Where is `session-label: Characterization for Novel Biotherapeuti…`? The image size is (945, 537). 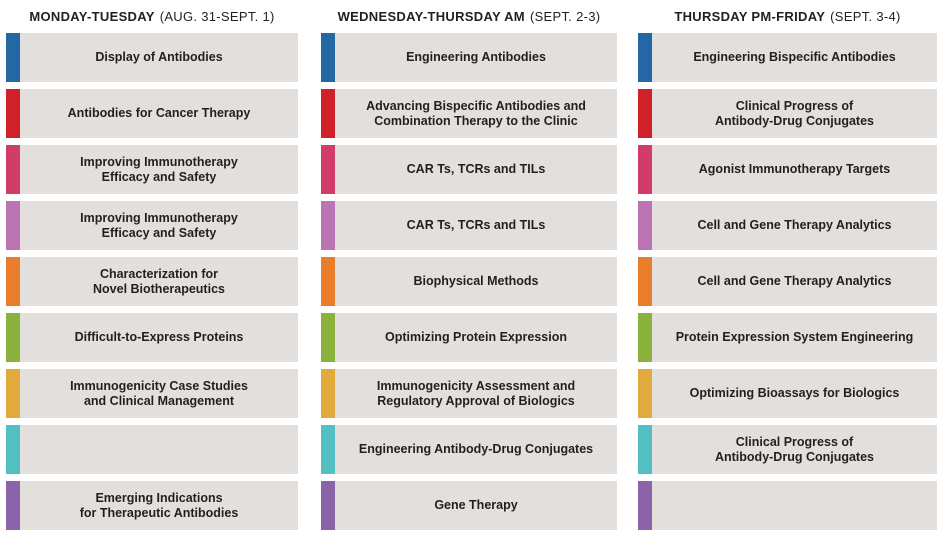 session-label: Characterization for Novel Biotherapeuti… is located at coordinates (159, 281).